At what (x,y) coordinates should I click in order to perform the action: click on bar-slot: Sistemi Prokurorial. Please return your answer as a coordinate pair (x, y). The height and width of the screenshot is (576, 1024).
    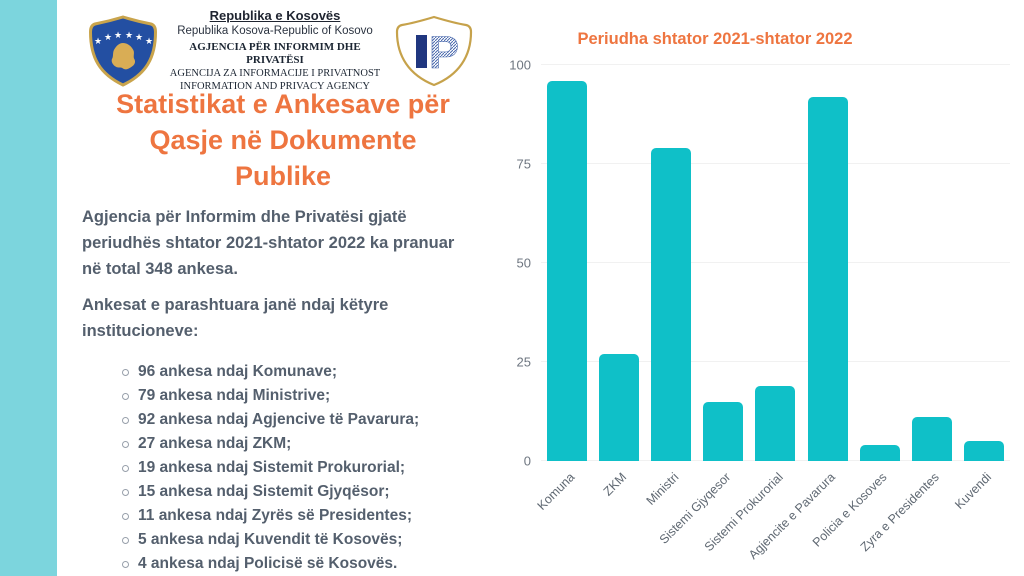
    Looking at the image, I should click on (751, 309).